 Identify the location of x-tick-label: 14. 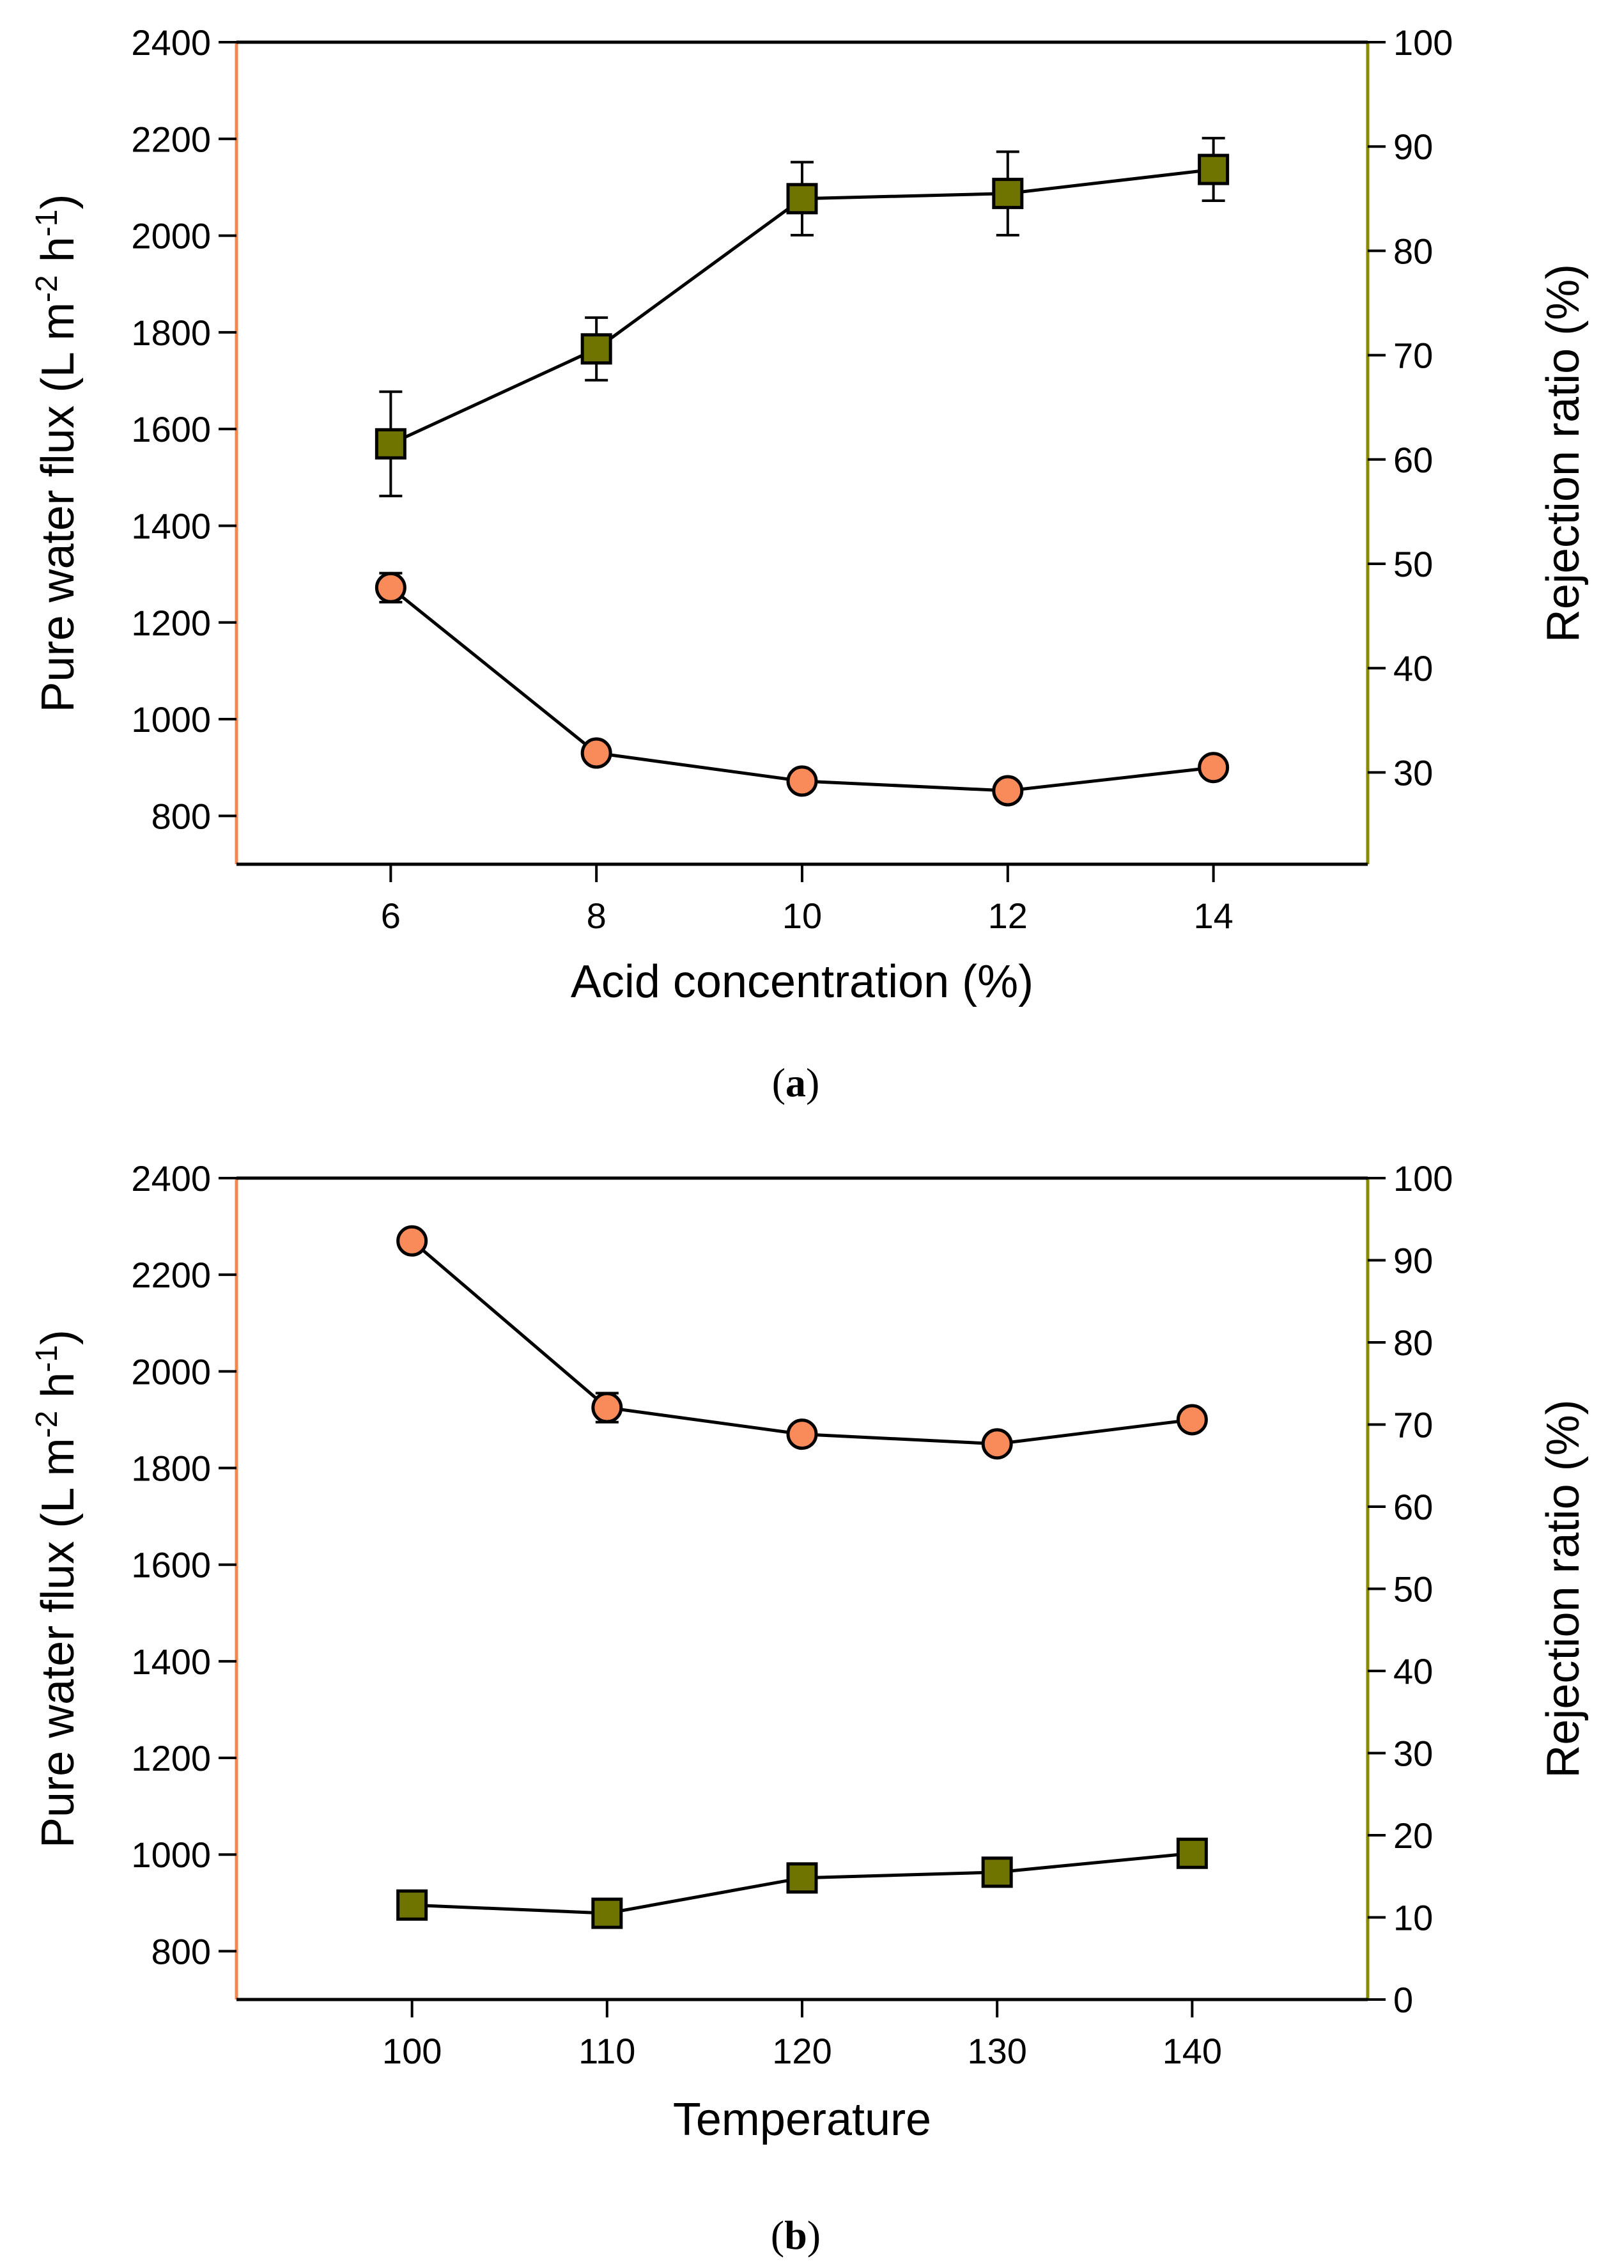
(1213, 916).